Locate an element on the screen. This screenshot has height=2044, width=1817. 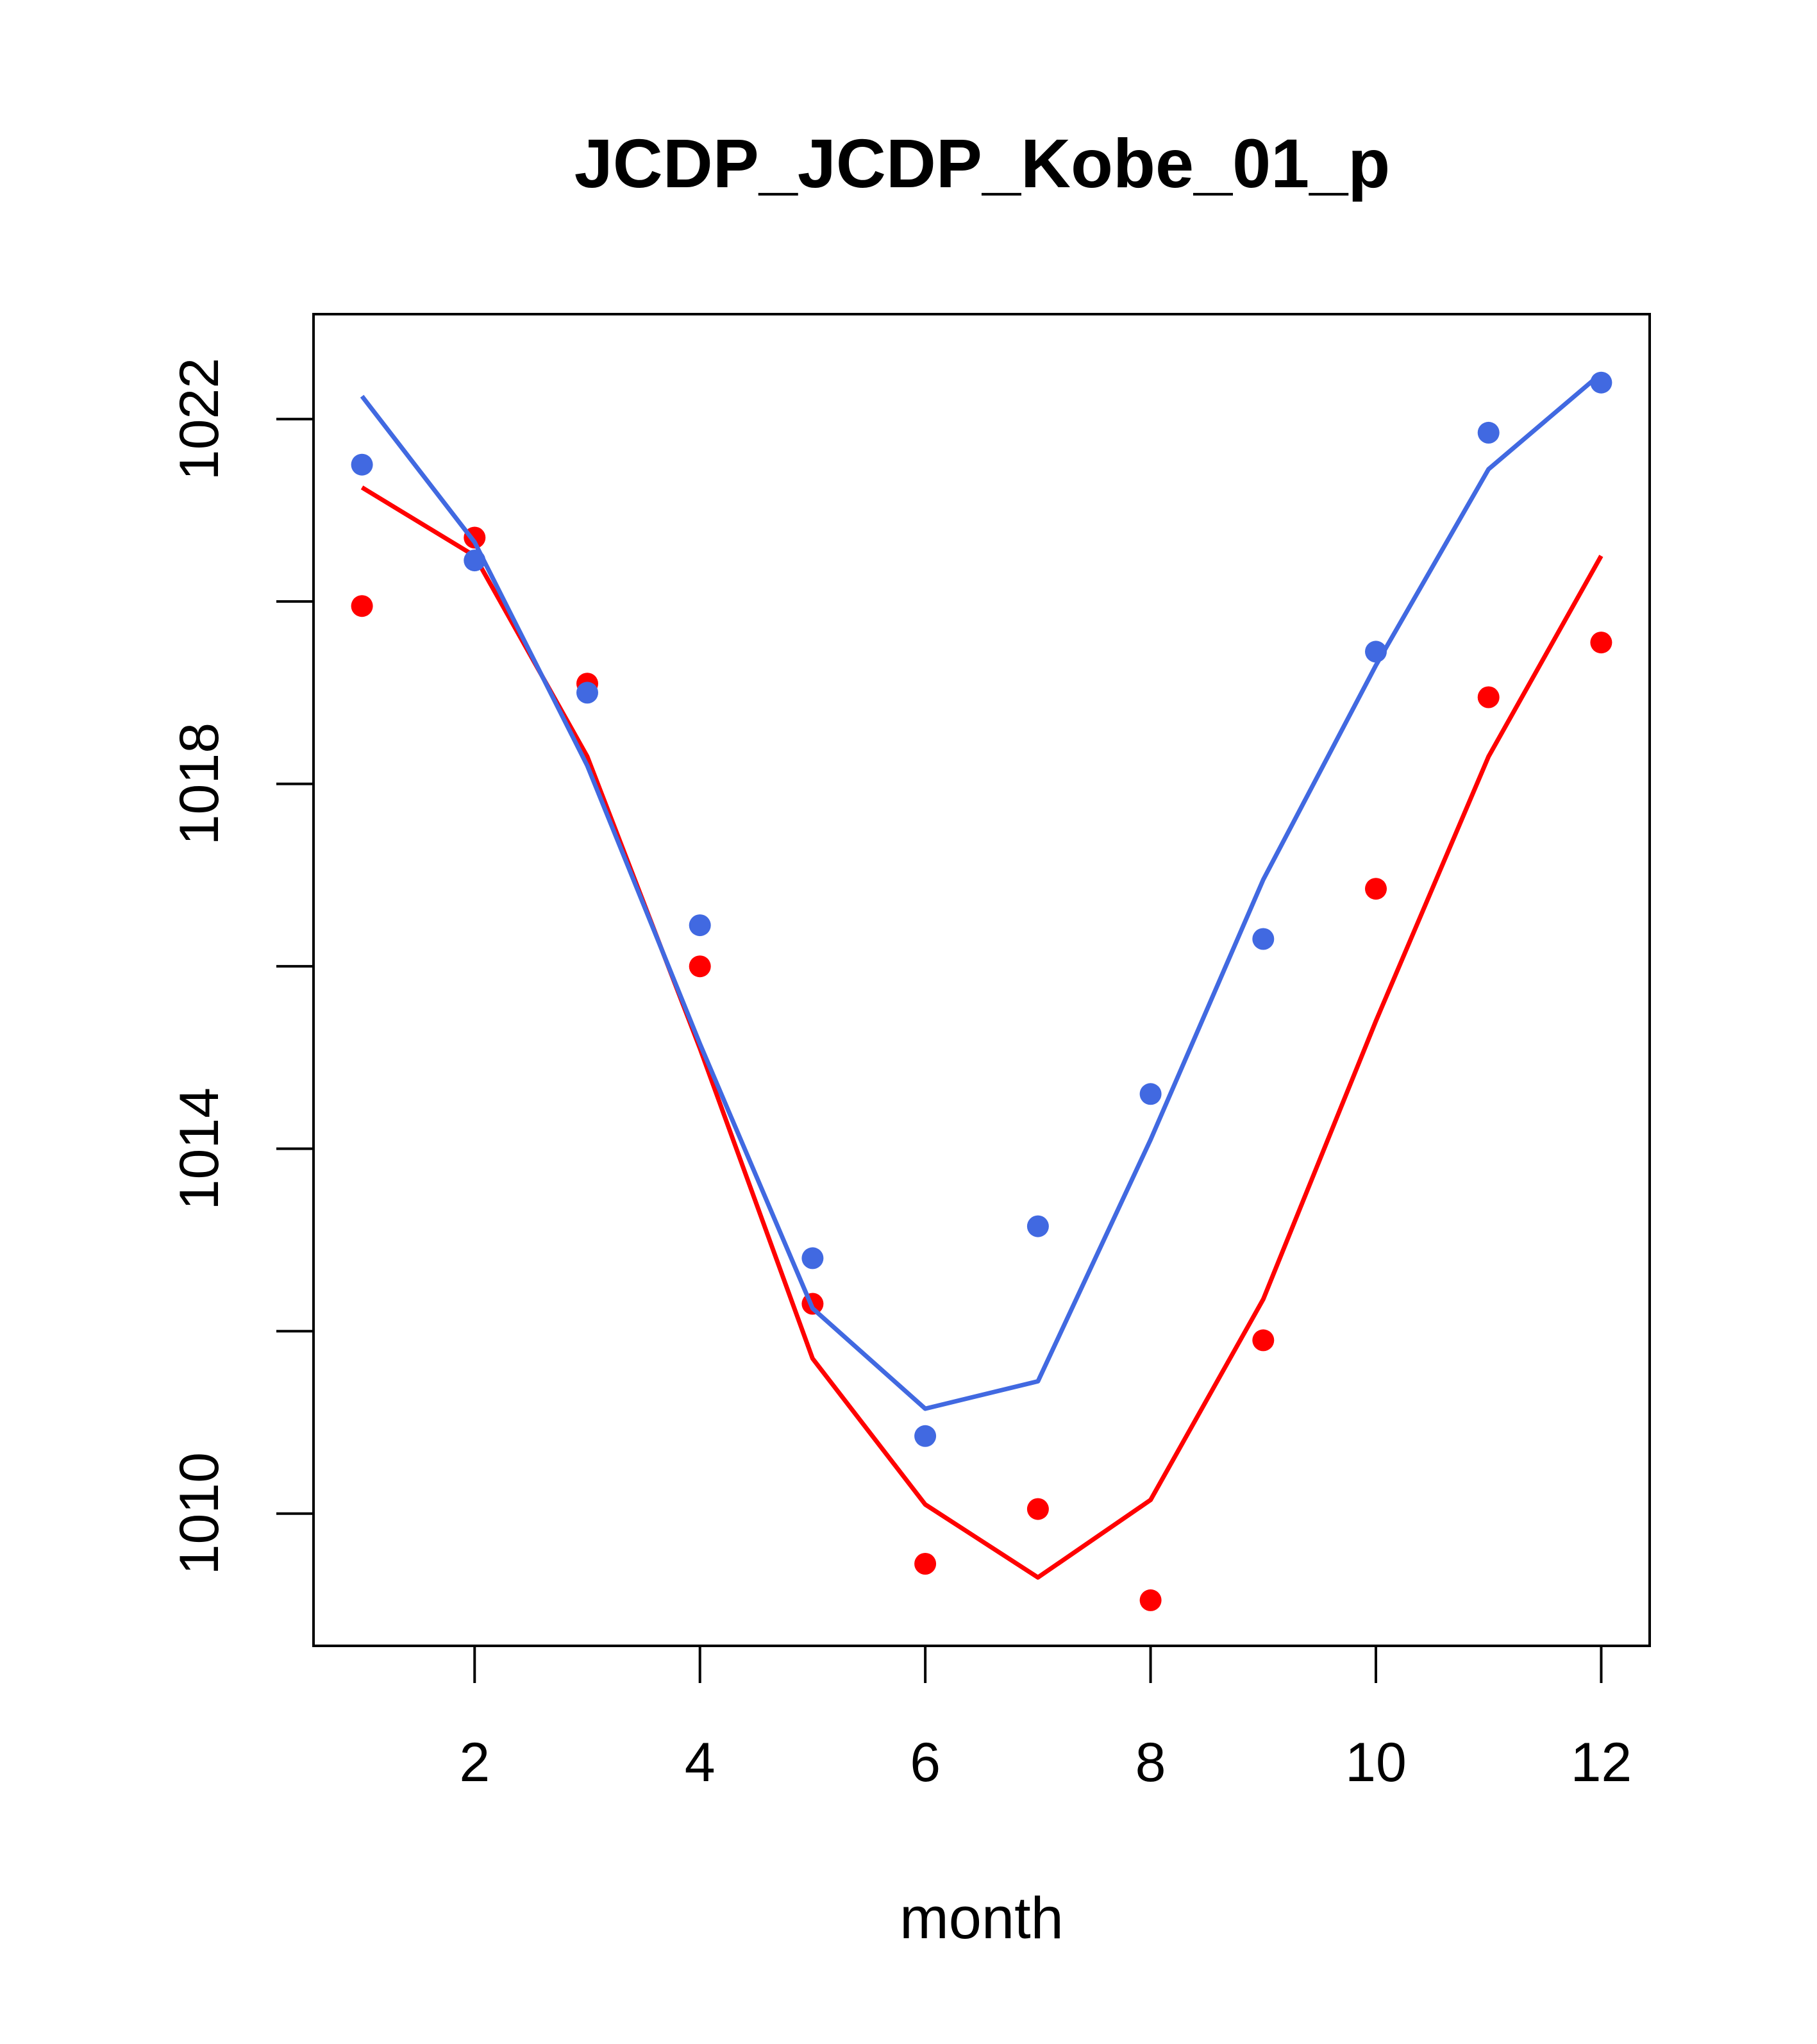
x-tick-label: 6 is located at coordinates (926, 1763).